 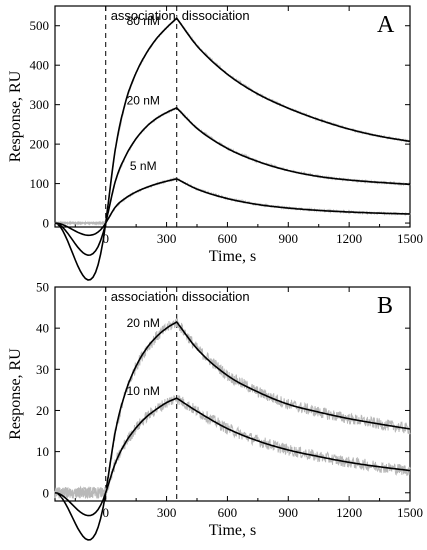 What do you see at coordinates (385, 306) in the screenshot?
I see `panel-letter: B` at bounding box center [385, 306].